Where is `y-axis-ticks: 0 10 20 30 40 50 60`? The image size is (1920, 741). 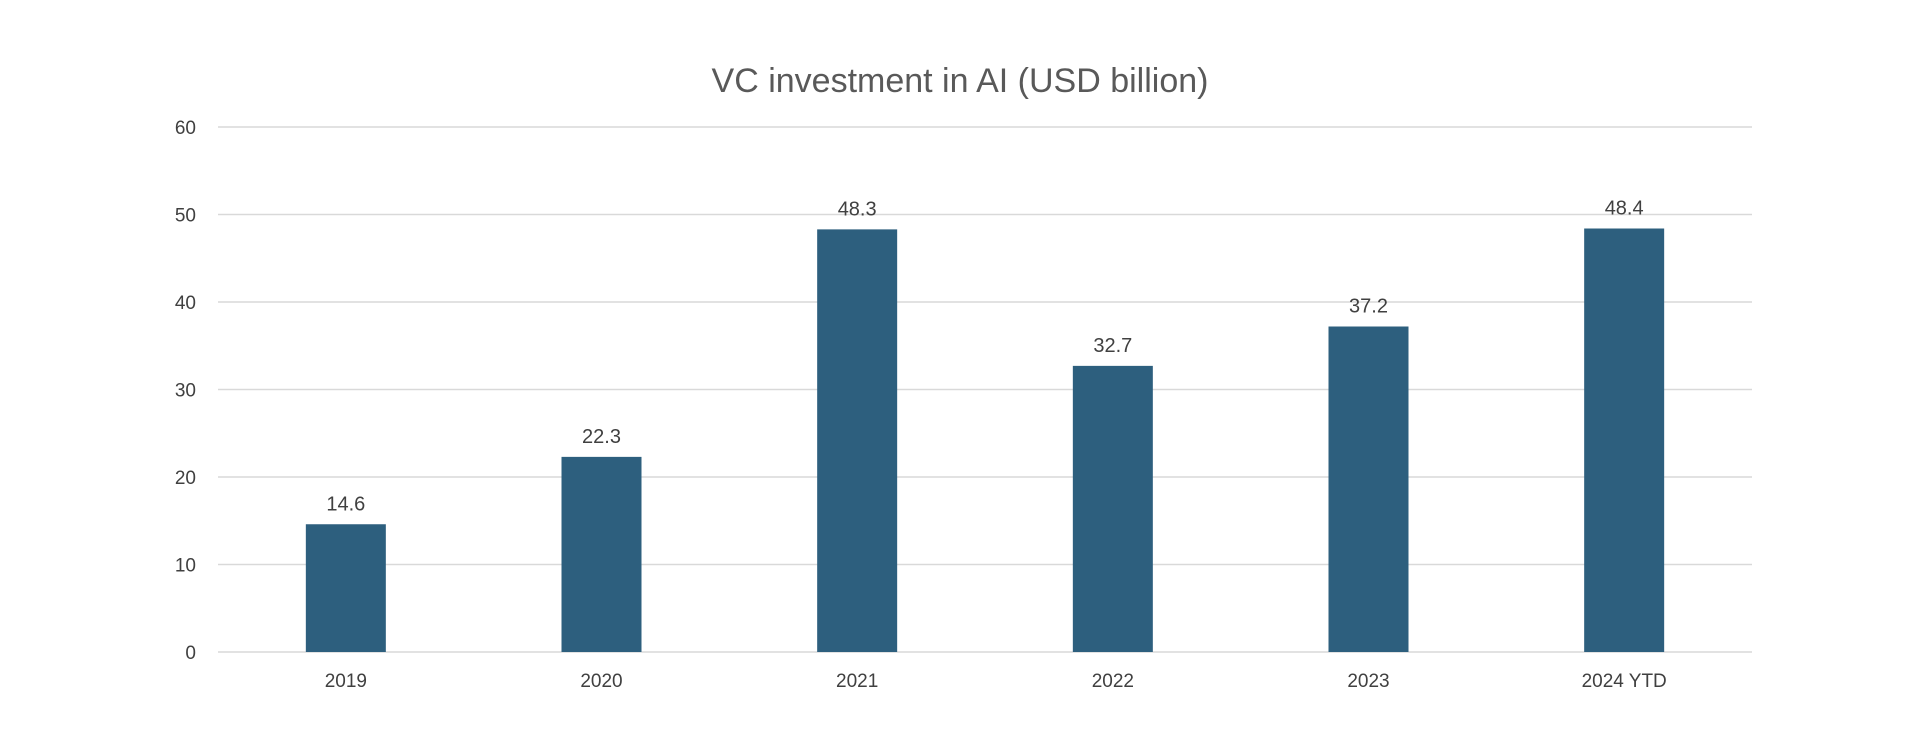 y-axis-ticks: 0 10 20 30 40 50 60 is located at coordinates (185, 391).